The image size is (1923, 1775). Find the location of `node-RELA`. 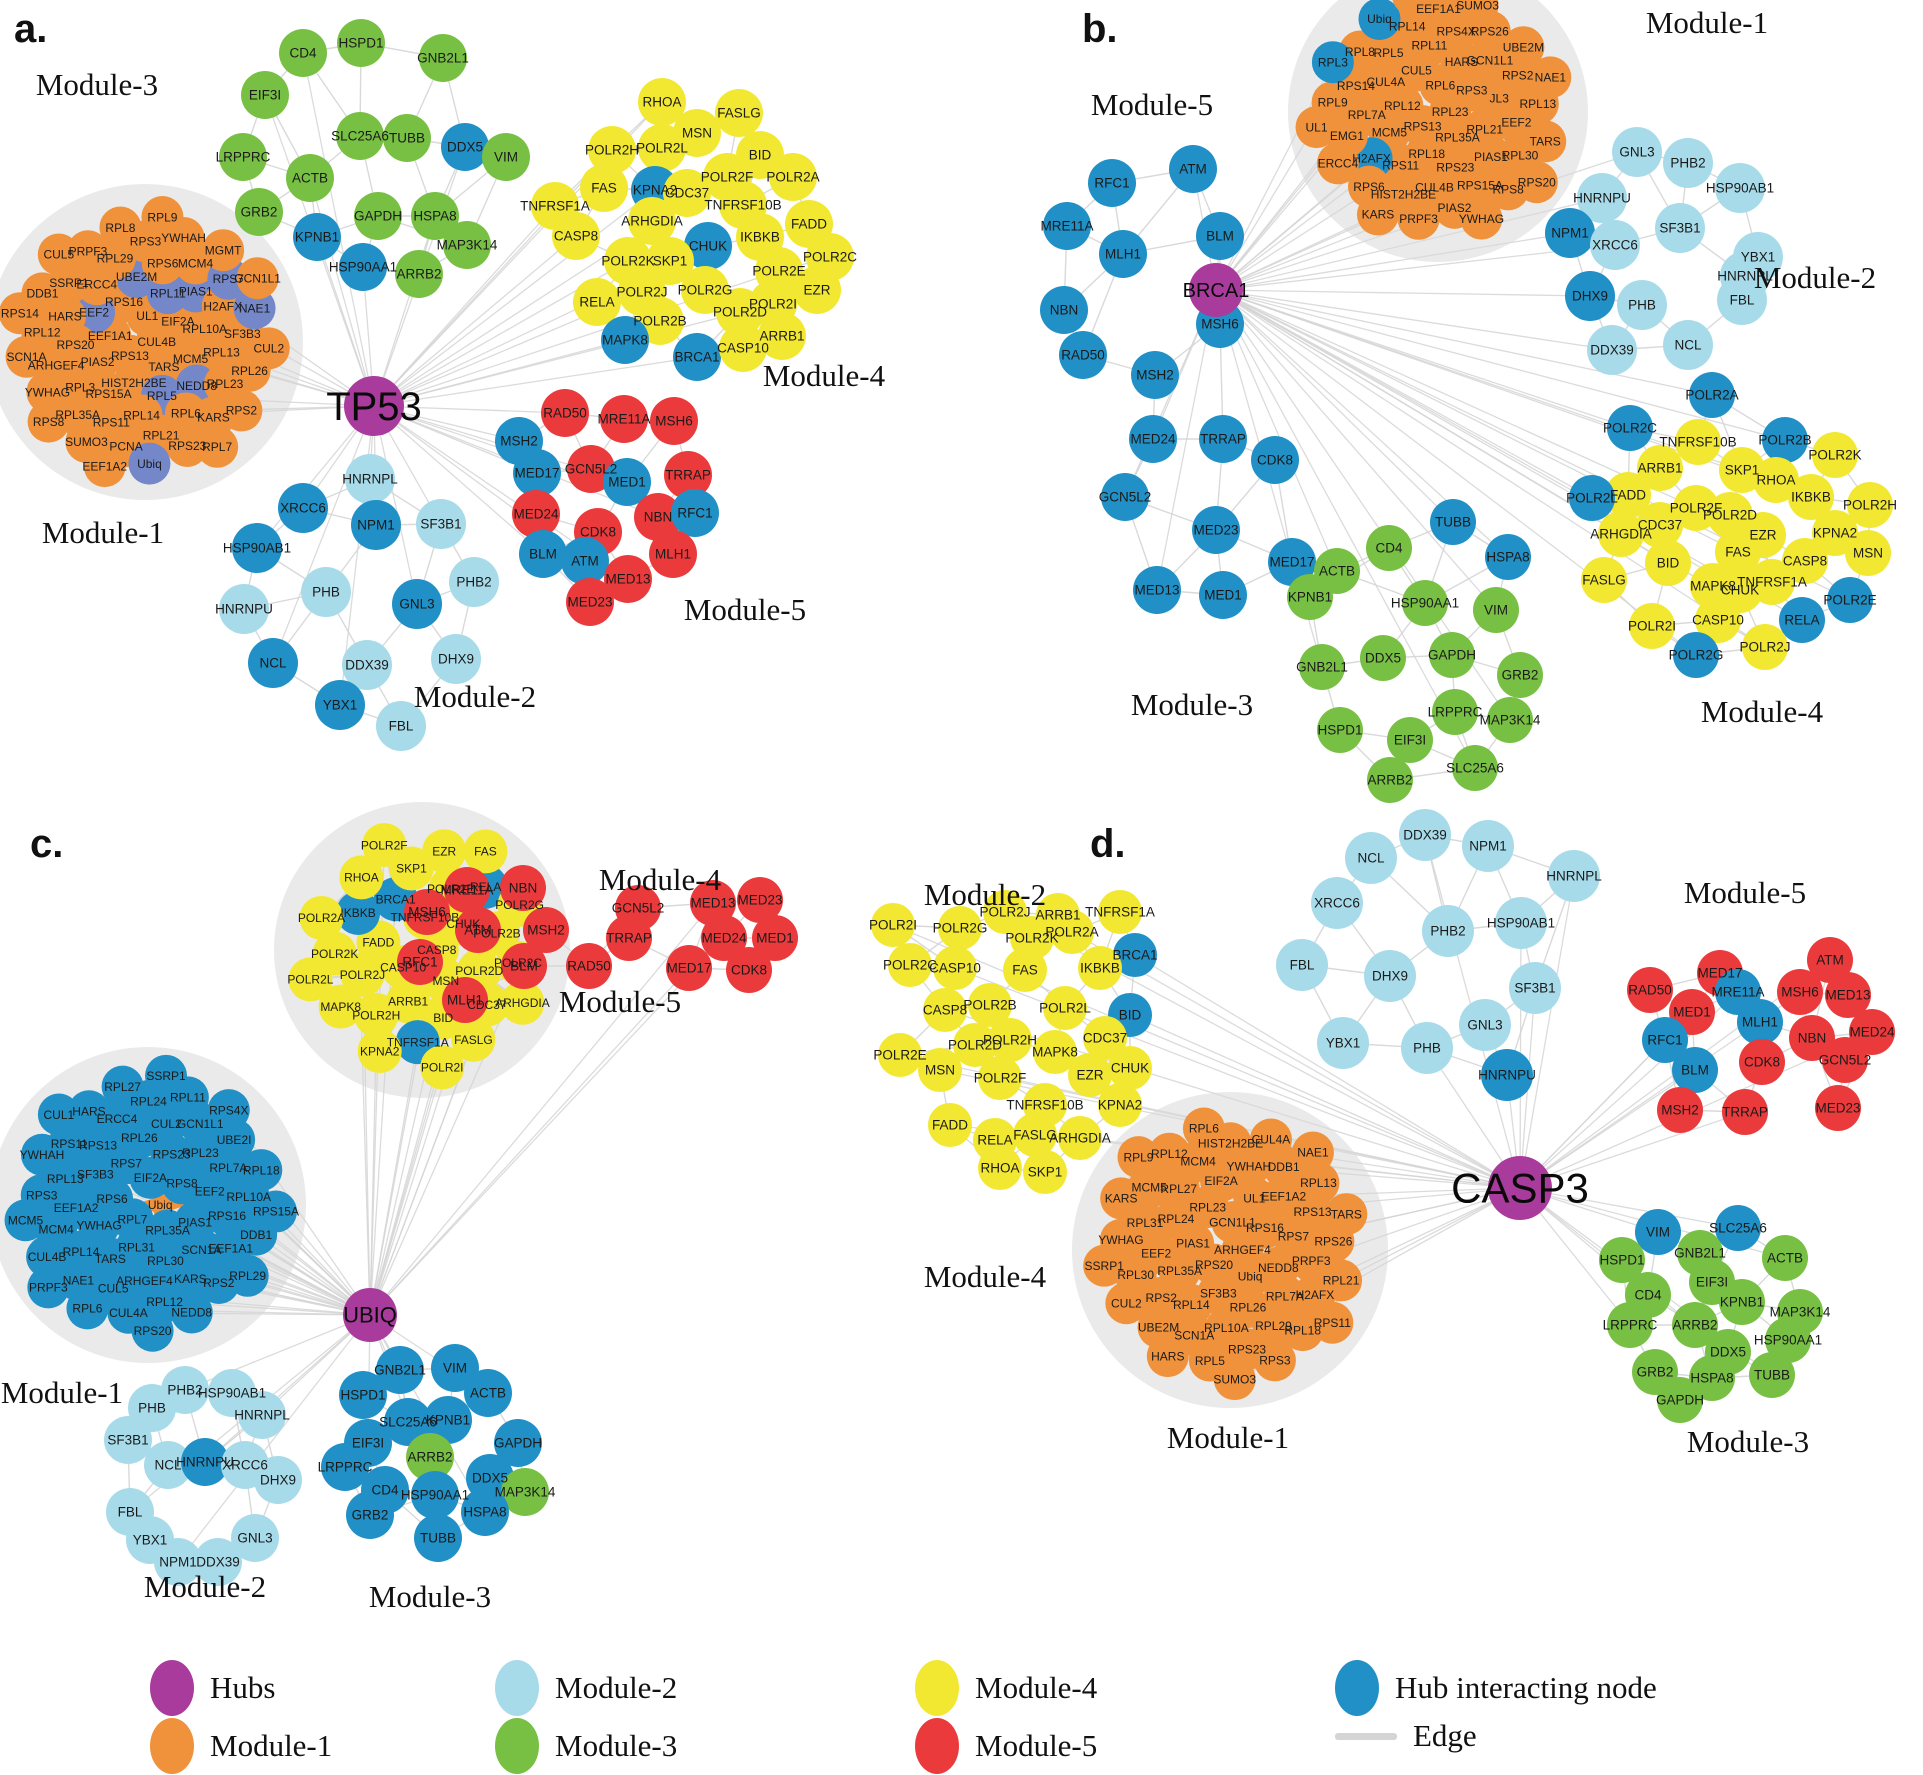

node-RELA is located at coordinates (1802, 620).